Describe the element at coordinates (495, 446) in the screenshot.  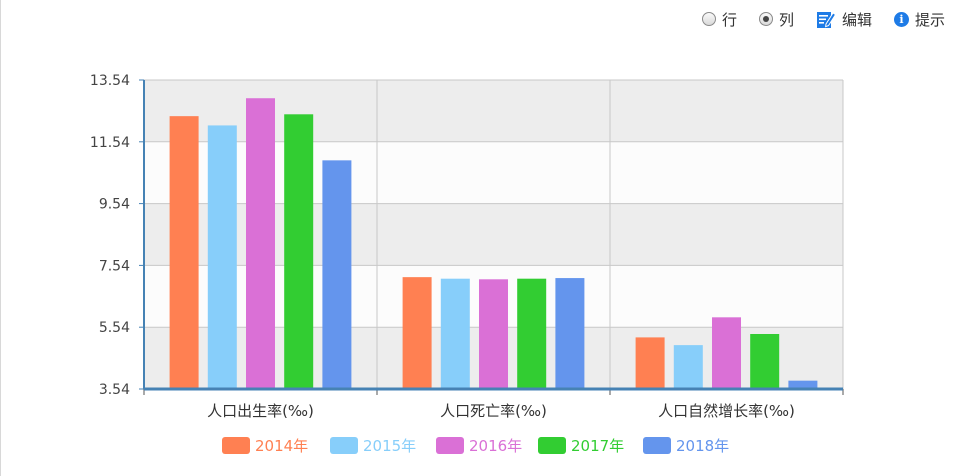
I see `legend-label: 2016年` at that location.